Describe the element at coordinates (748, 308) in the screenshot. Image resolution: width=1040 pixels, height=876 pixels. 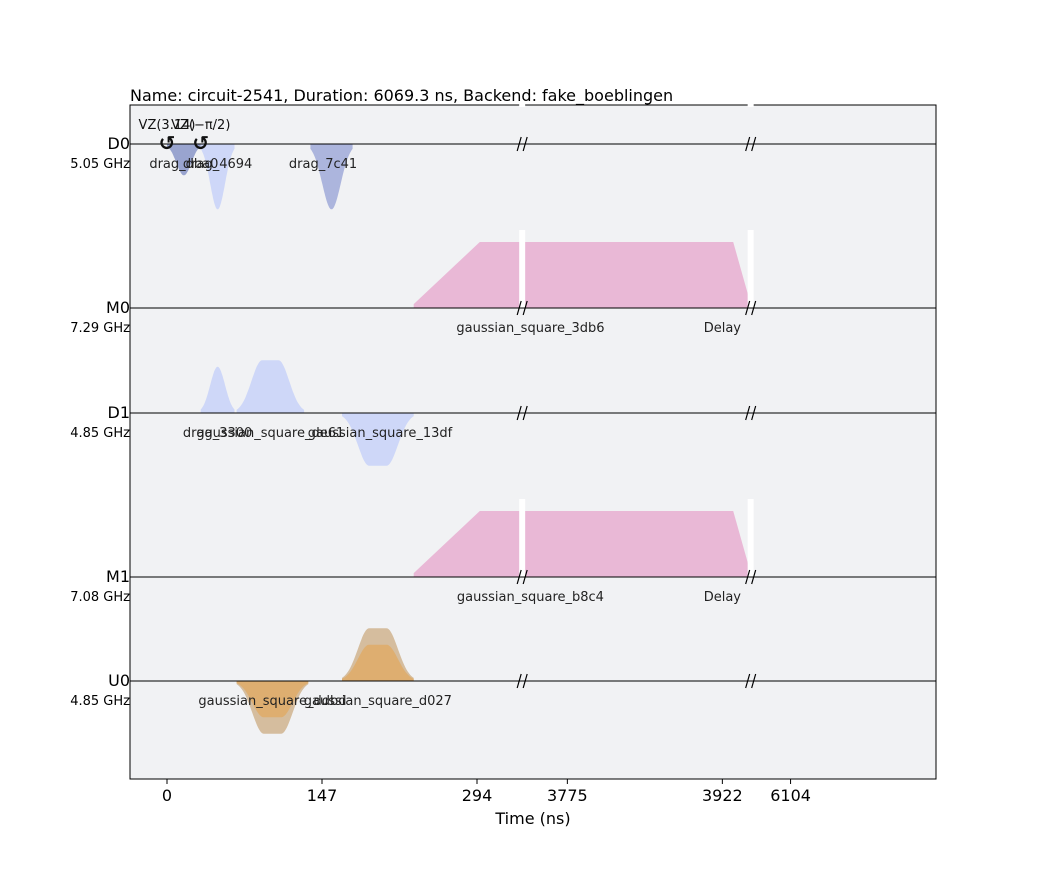
I see `axis-break-mark-m0-1a` at that location.